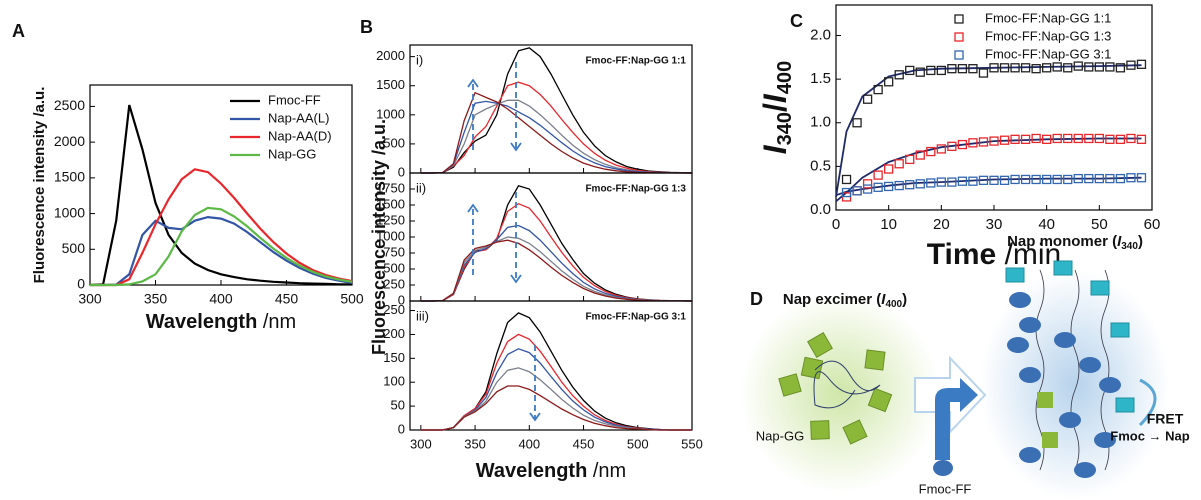  Describe the element at coordinates (820, 35) in the screenshot. I see `y-tick-label: 2.0` at that location.